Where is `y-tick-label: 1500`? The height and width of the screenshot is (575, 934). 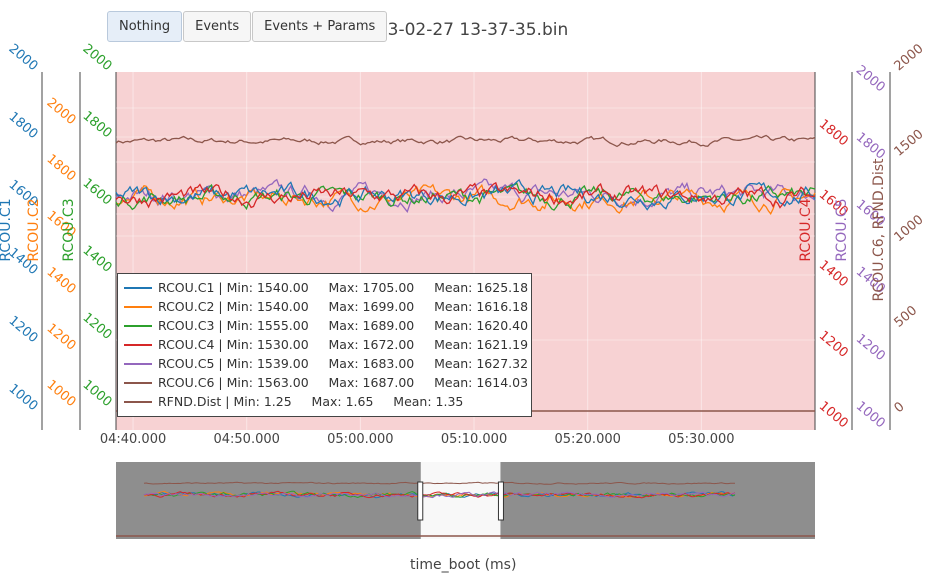
y-tick-label: 1500 is located at coordinates (909, 143).